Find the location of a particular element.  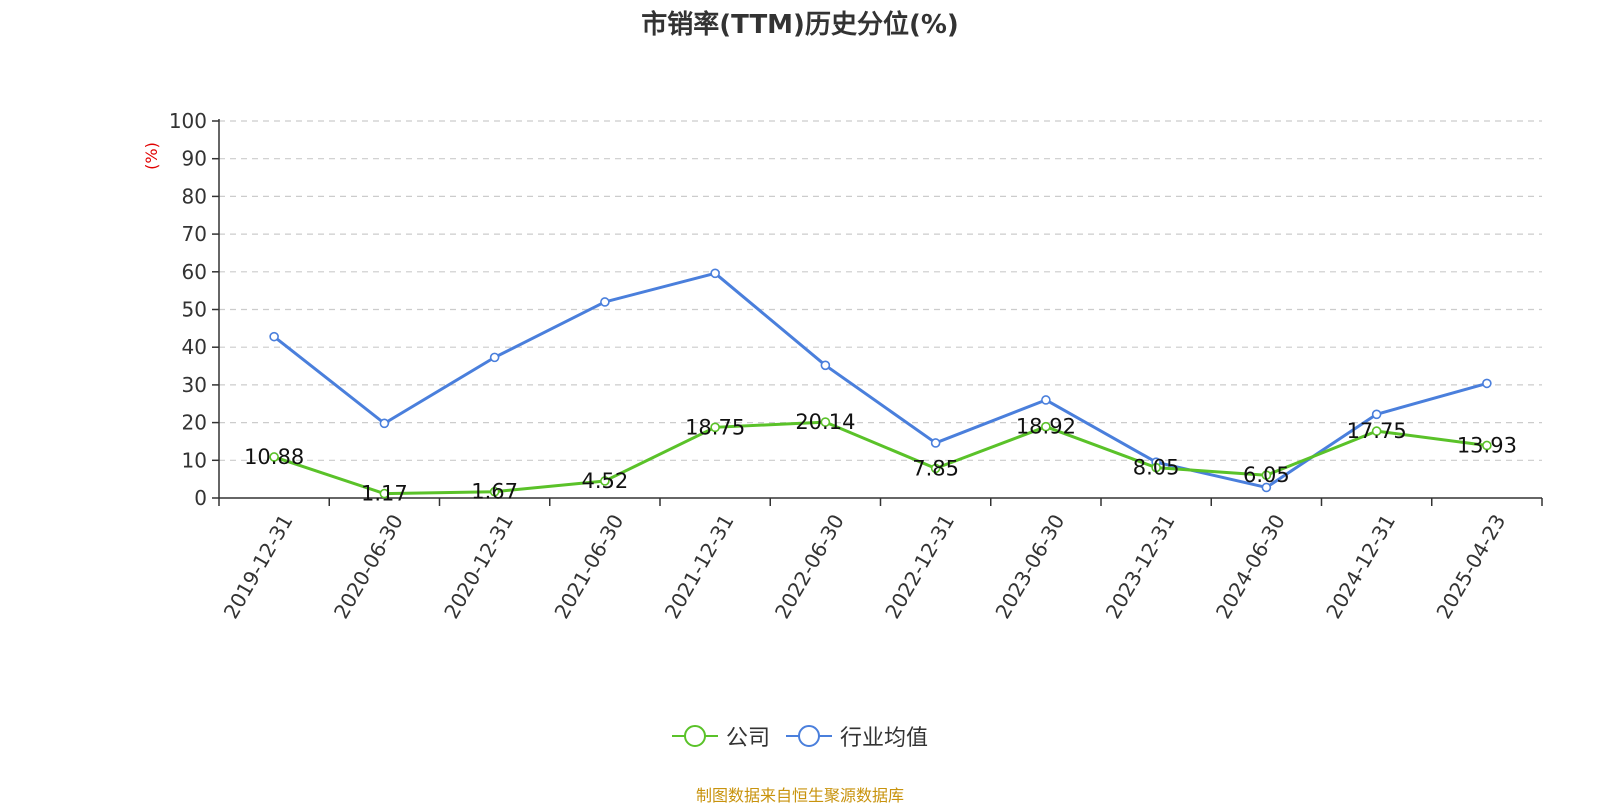

data-label: 1.17 is located at coordinates (384, 494).